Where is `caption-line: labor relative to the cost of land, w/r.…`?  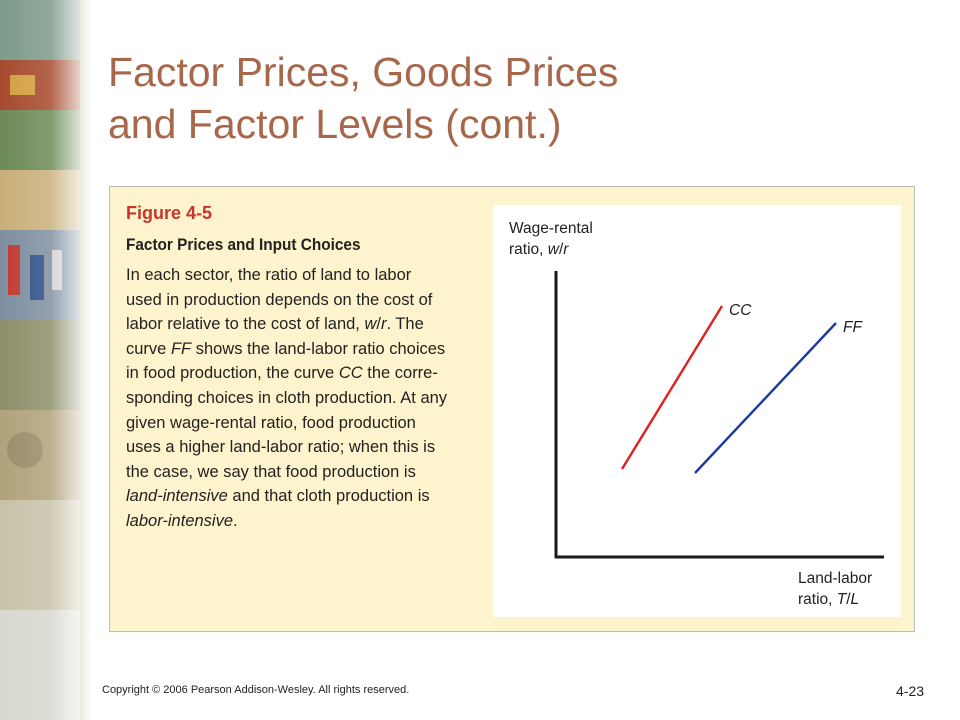 caption-line: labor relative to the cost of land, w/r.… is located at coordinates (275, 324).